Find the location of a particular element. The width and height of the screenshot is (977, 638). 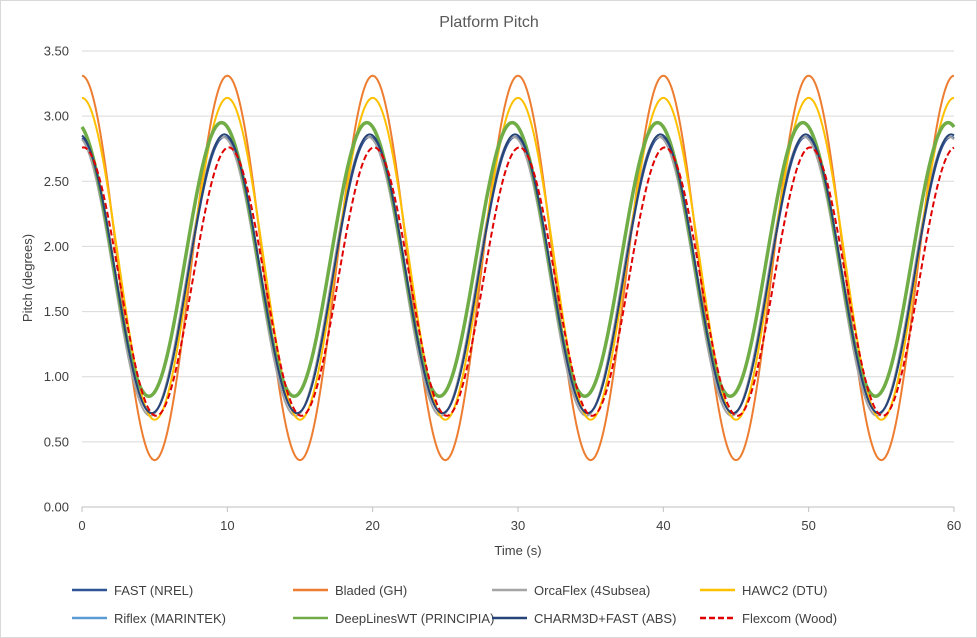

legend-label-1: Bladed (GH) is located at coordinates (371, 590).